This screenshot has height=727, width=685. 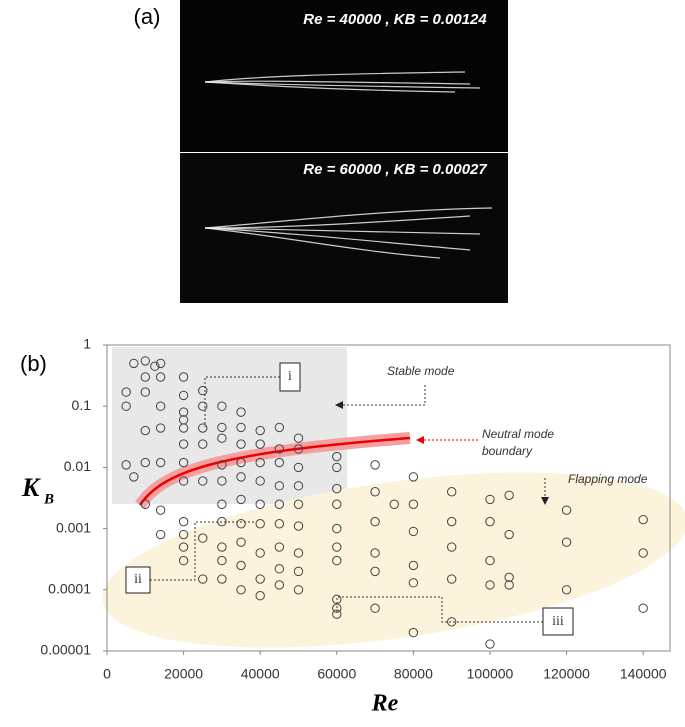 What do you see at coordinates (348, 165) in the screenshot?
I see `flag-streaks` at bounding box center [348, 165].